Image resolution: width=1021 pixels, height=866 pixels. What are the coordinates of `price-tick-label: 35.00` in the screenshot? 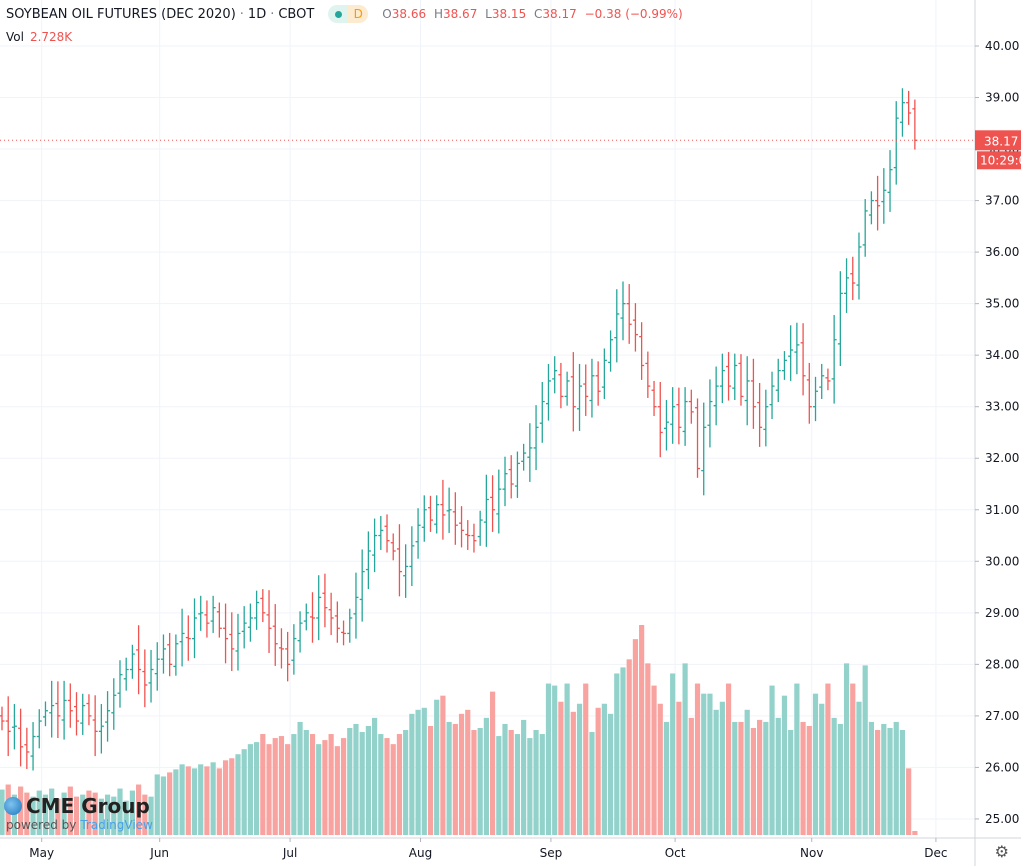 It's located at (1002, 304).